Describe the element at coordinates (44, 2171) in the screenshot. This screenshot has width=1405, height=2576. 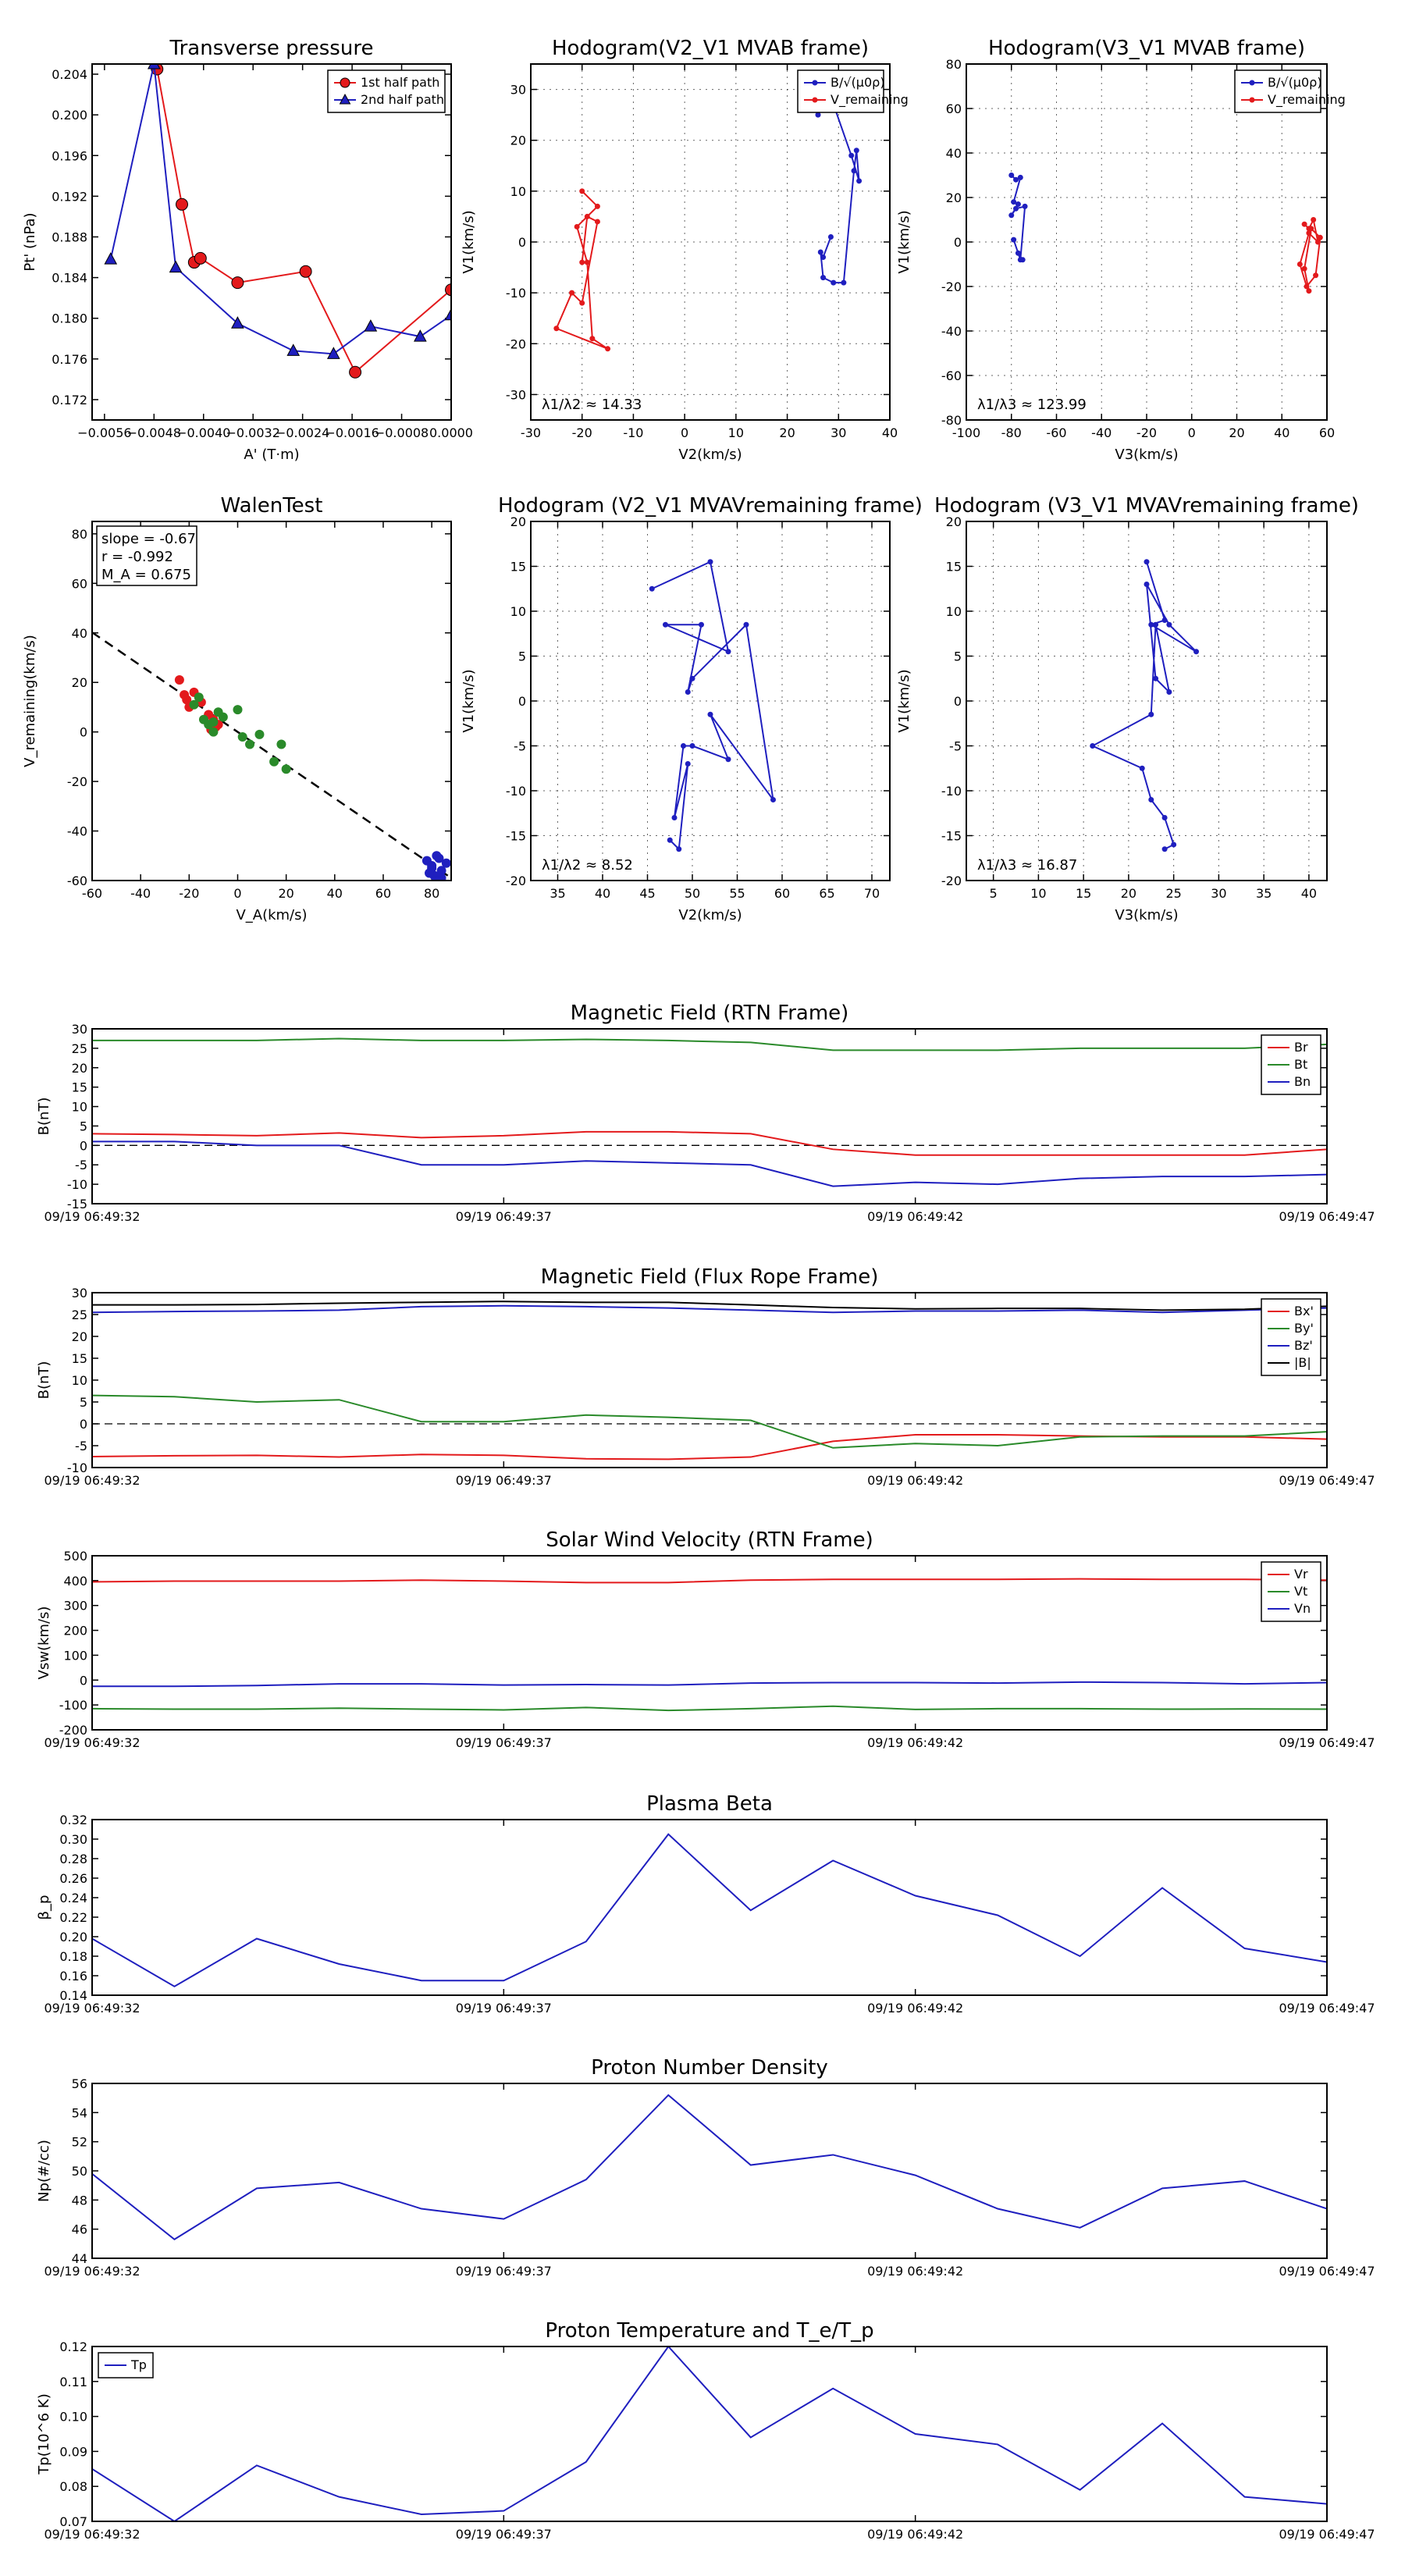
I see `y-axis-label: Np(#/cc)` at that location.